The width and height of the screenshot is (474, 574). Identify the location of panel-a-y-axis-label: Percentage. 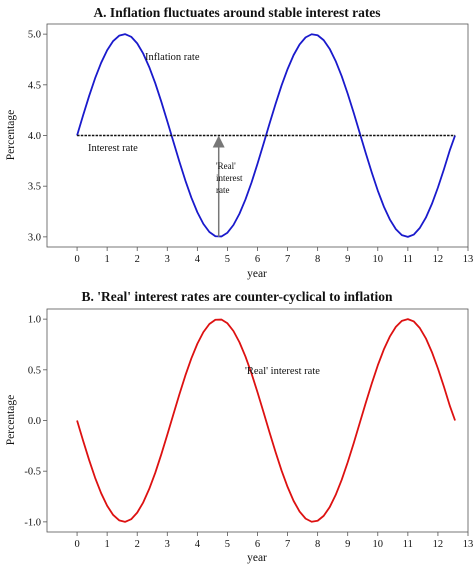
(11, 135).